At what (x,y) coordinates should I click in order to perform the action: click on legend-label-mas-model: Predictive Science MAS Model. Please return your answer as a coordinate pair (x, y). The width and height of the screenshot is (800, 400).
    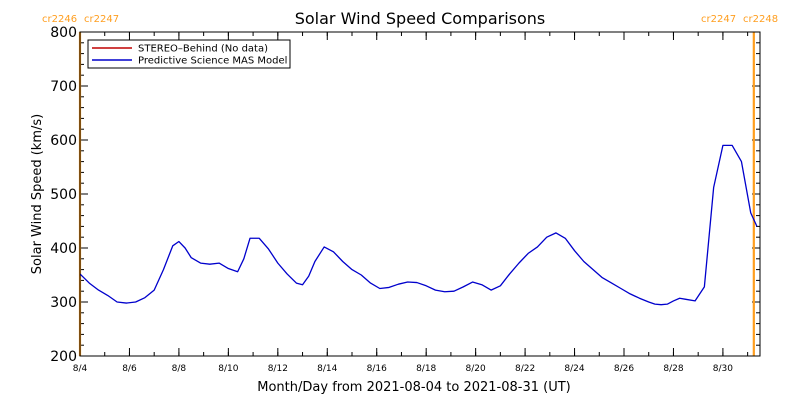
    Looking at the image, I should click on (212, 61).